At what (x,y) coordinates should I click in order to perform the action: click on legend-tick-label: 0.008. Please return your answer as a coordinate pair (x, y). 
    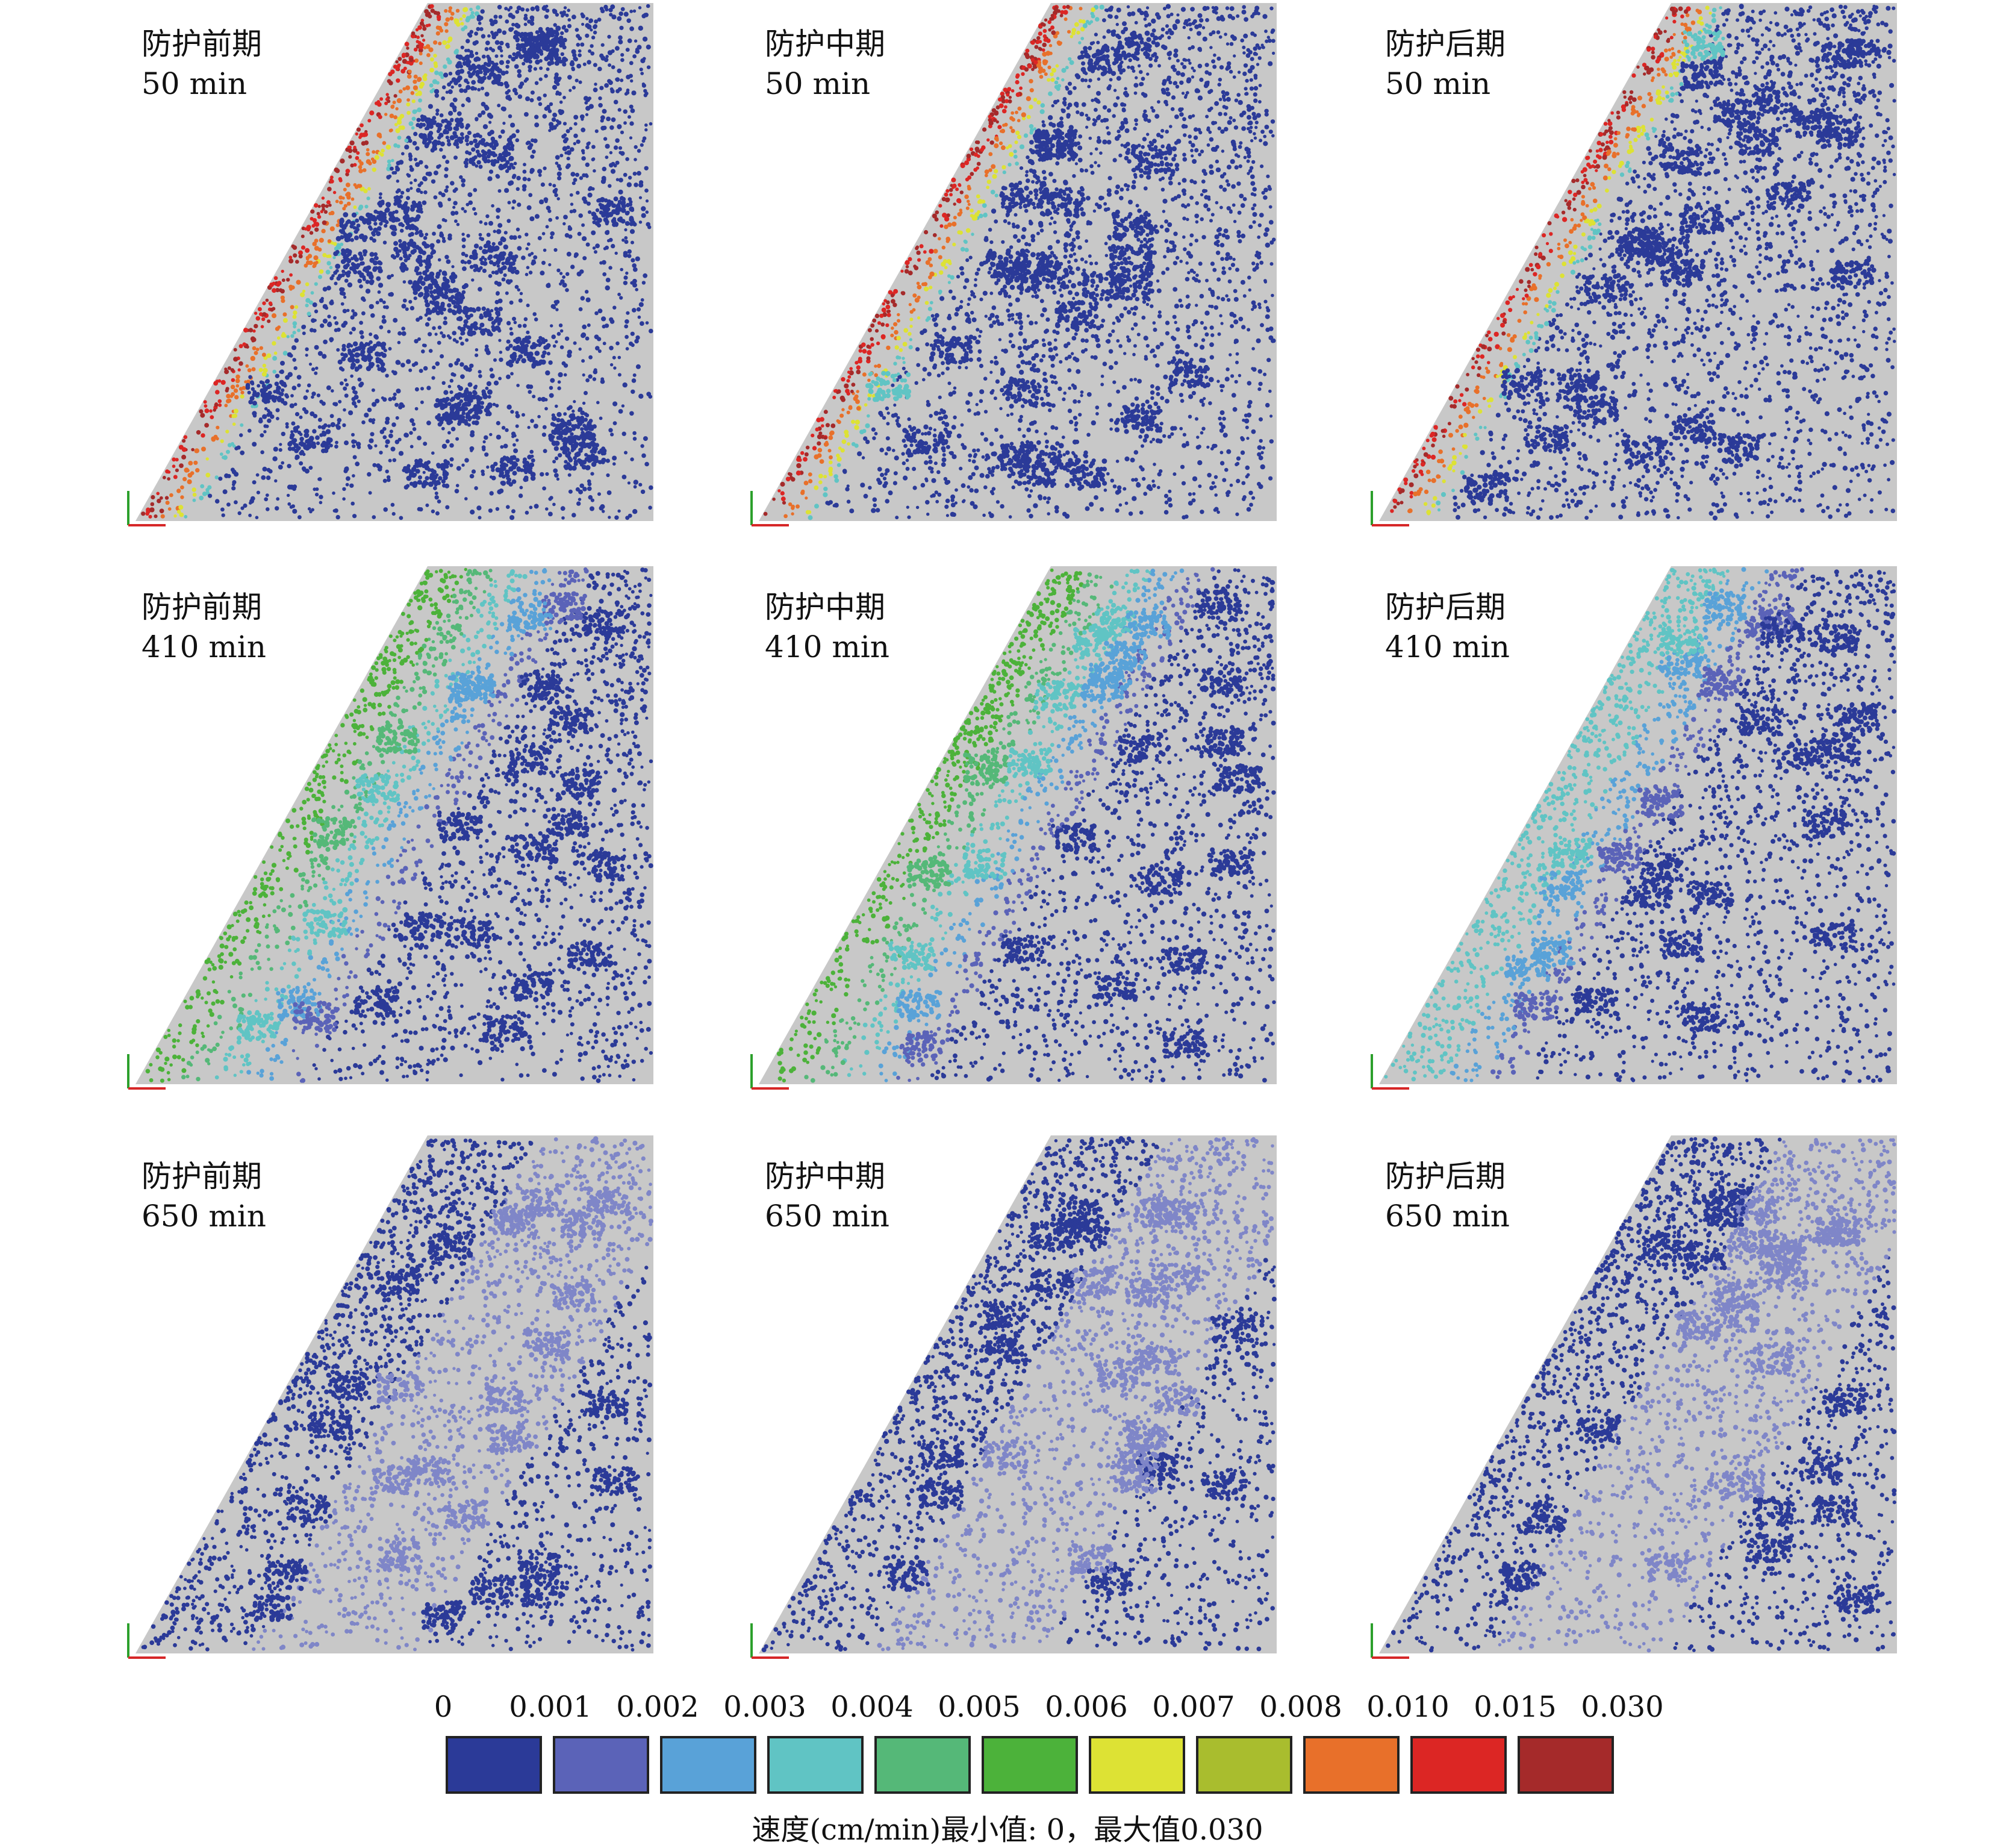
    Looking at the image, I should click on (1300, 1707).